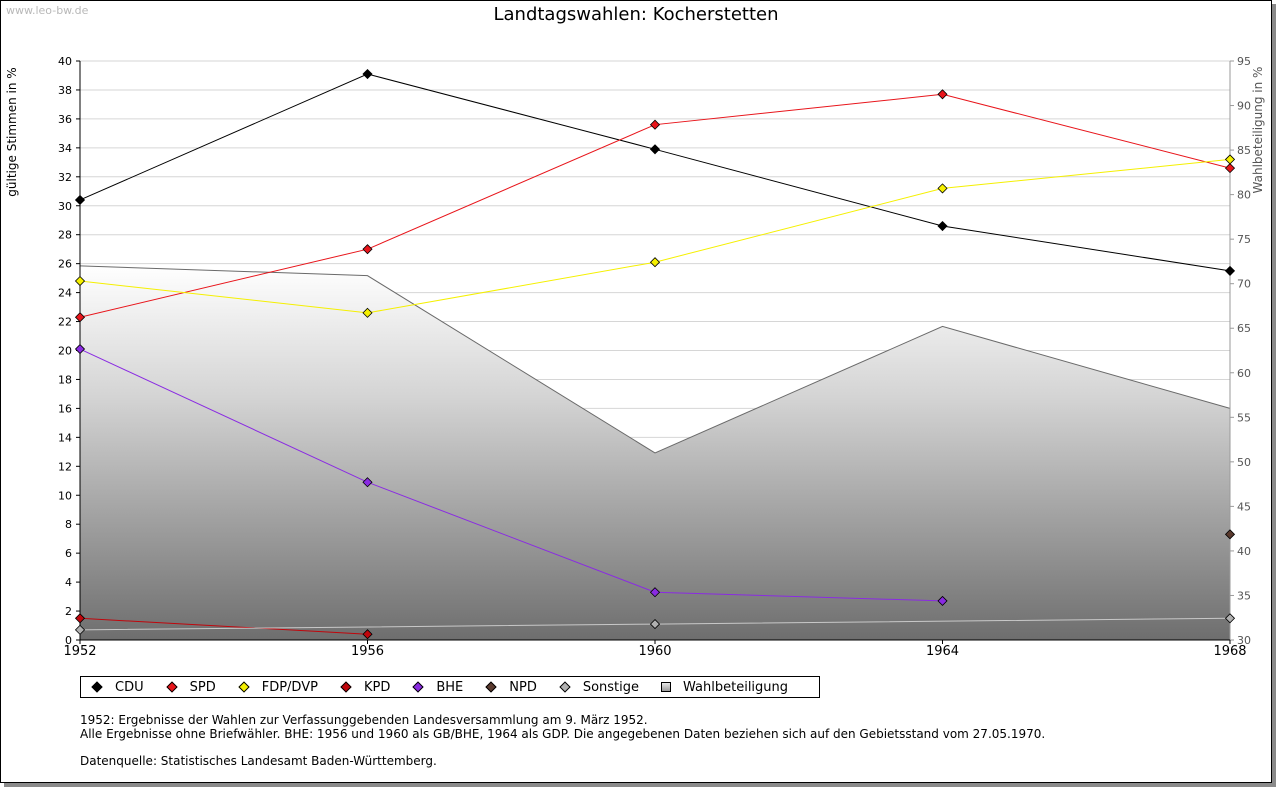 The width and height of the screenshot is (1280, 791). Describe the element at coordinates (666, 687) in the screenshot. I see `legend-swatch` at that location.